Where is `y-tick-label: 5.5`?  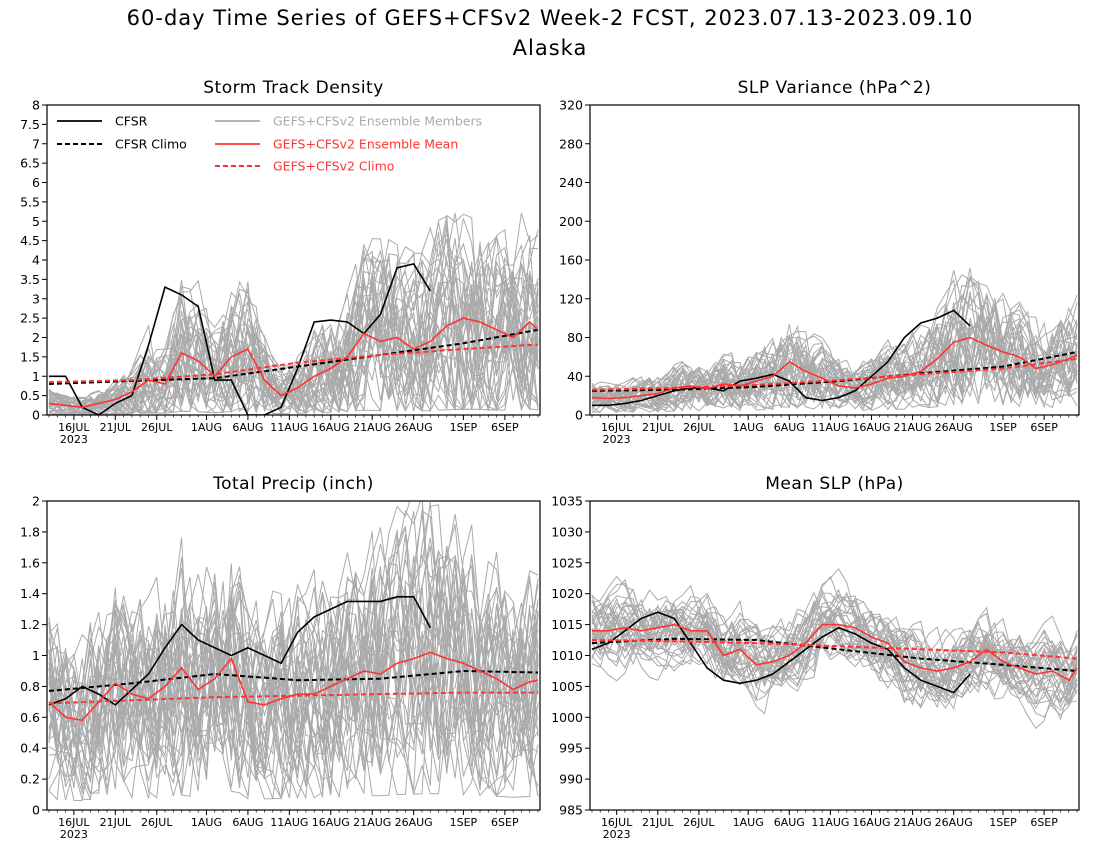 y-tick-label: 5.5 is located at coordinates (30, 201).